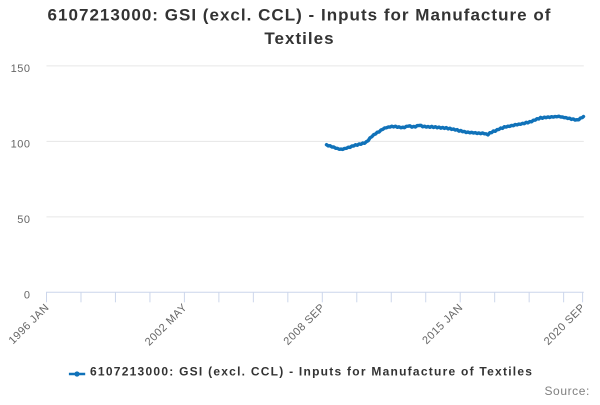 Image resolution: width=600 pixels, height=405 pixels. Describe the element at coordinates (299, 38) in the screenshot. I see `svg-text: Textiles` at that location.